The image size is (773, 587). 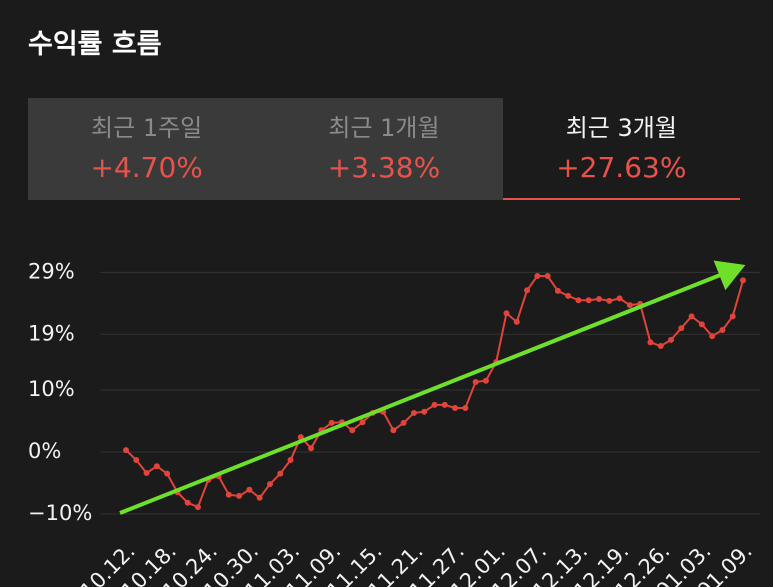 I want to click on y-tick-label: 10%, so click(x=51, y=389).